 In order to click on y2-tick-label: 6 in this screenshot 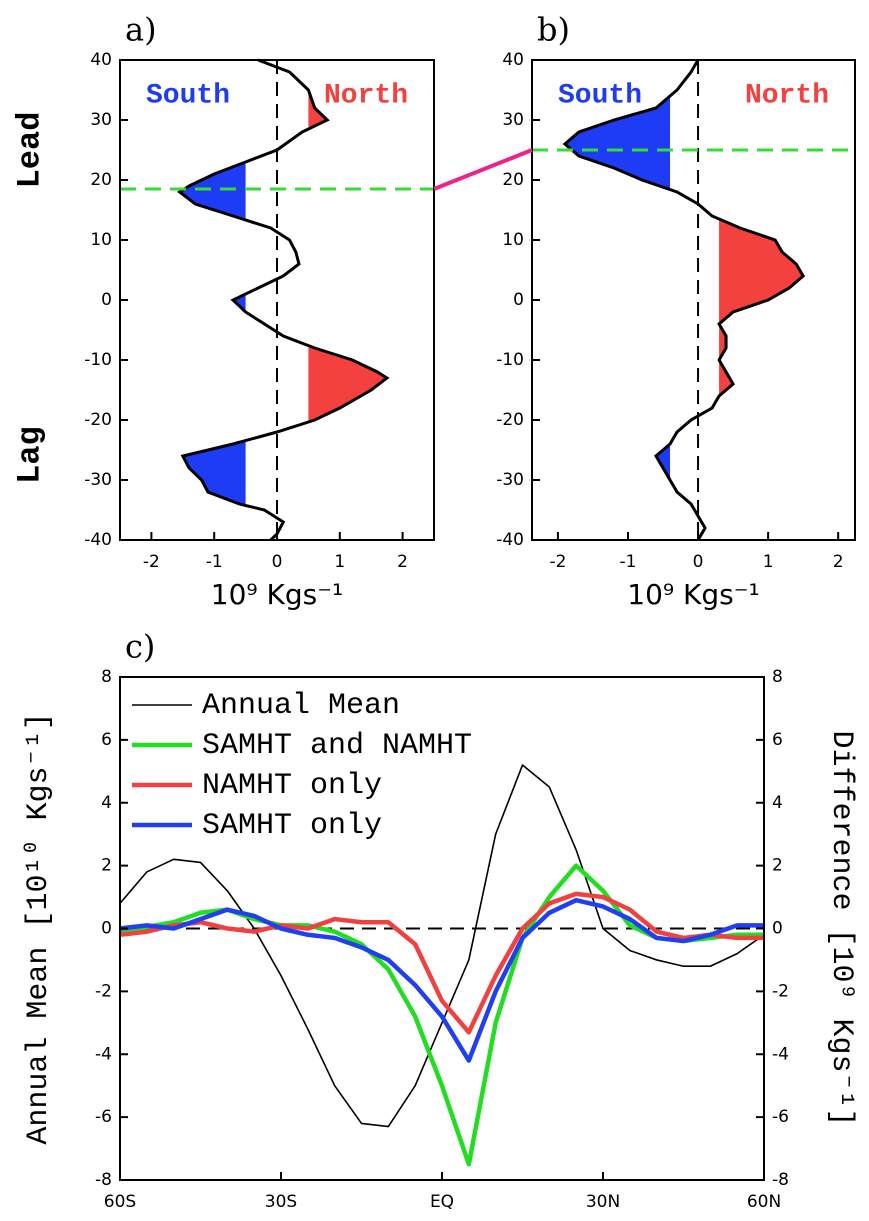, I will do `click(777, 740)`.